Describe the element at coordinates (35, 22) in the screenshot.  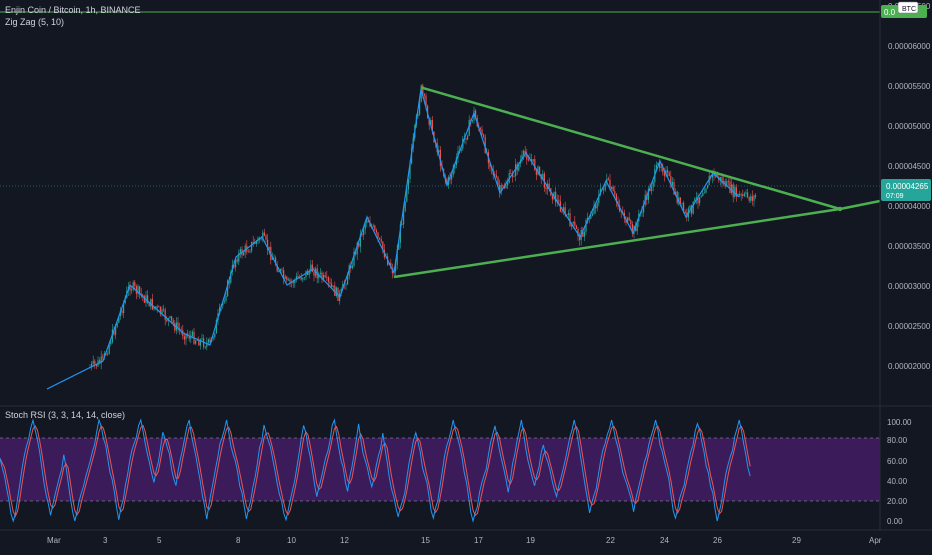
I see `zigzag-indicator-label: Zig Zag (5, 10)` at that location.